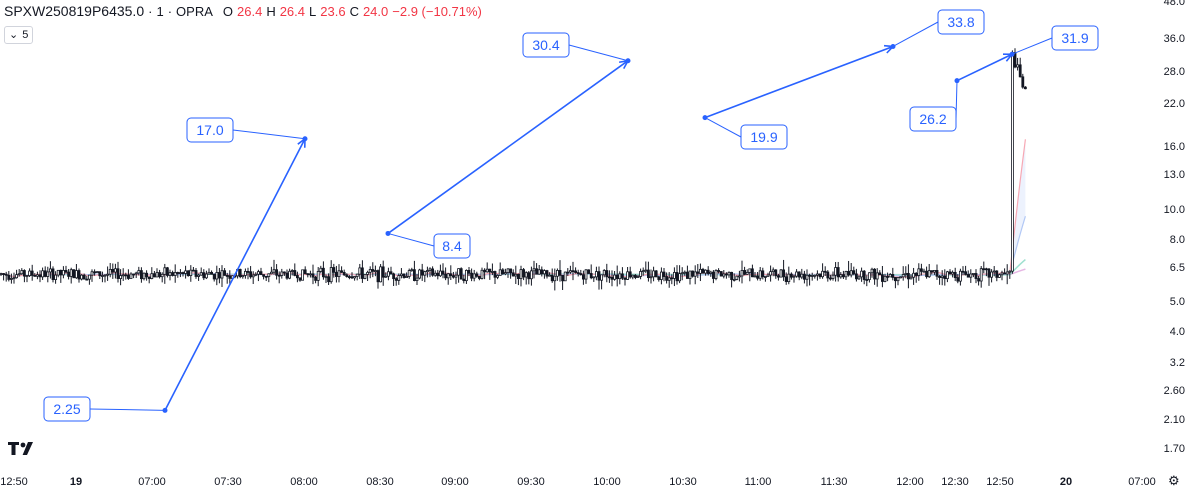 This screenshot has width=1193, height=492. Describe the element at coordinates (910, 482) in the screenshot. I see `x-tick-label: 12:00` at that location.